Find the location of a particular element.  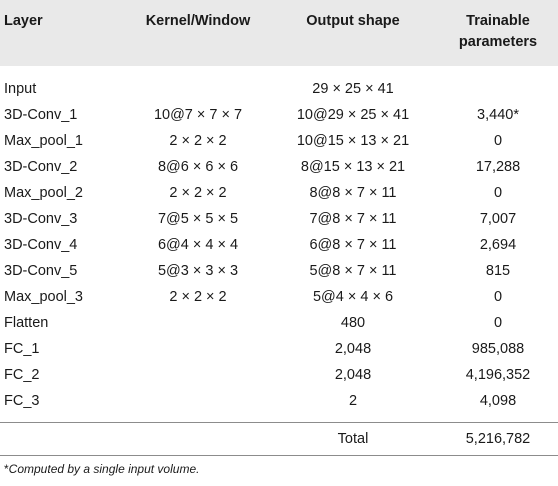

footnote-text: Computed by a single input volume. is located at coordinates (104, 469).